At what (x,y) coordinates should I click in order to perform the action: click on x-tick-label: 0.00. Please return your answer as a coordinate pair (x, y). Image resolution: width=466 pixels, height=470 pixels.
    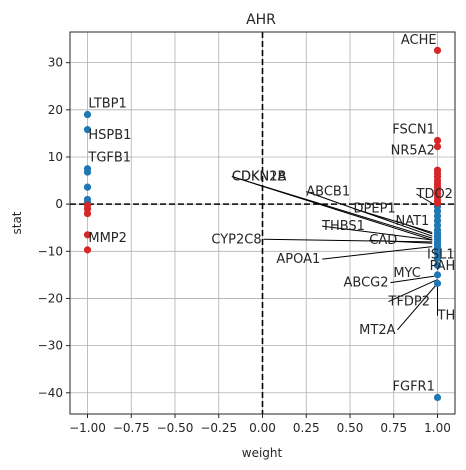
    Looking at the image, I should click on (262, 428).